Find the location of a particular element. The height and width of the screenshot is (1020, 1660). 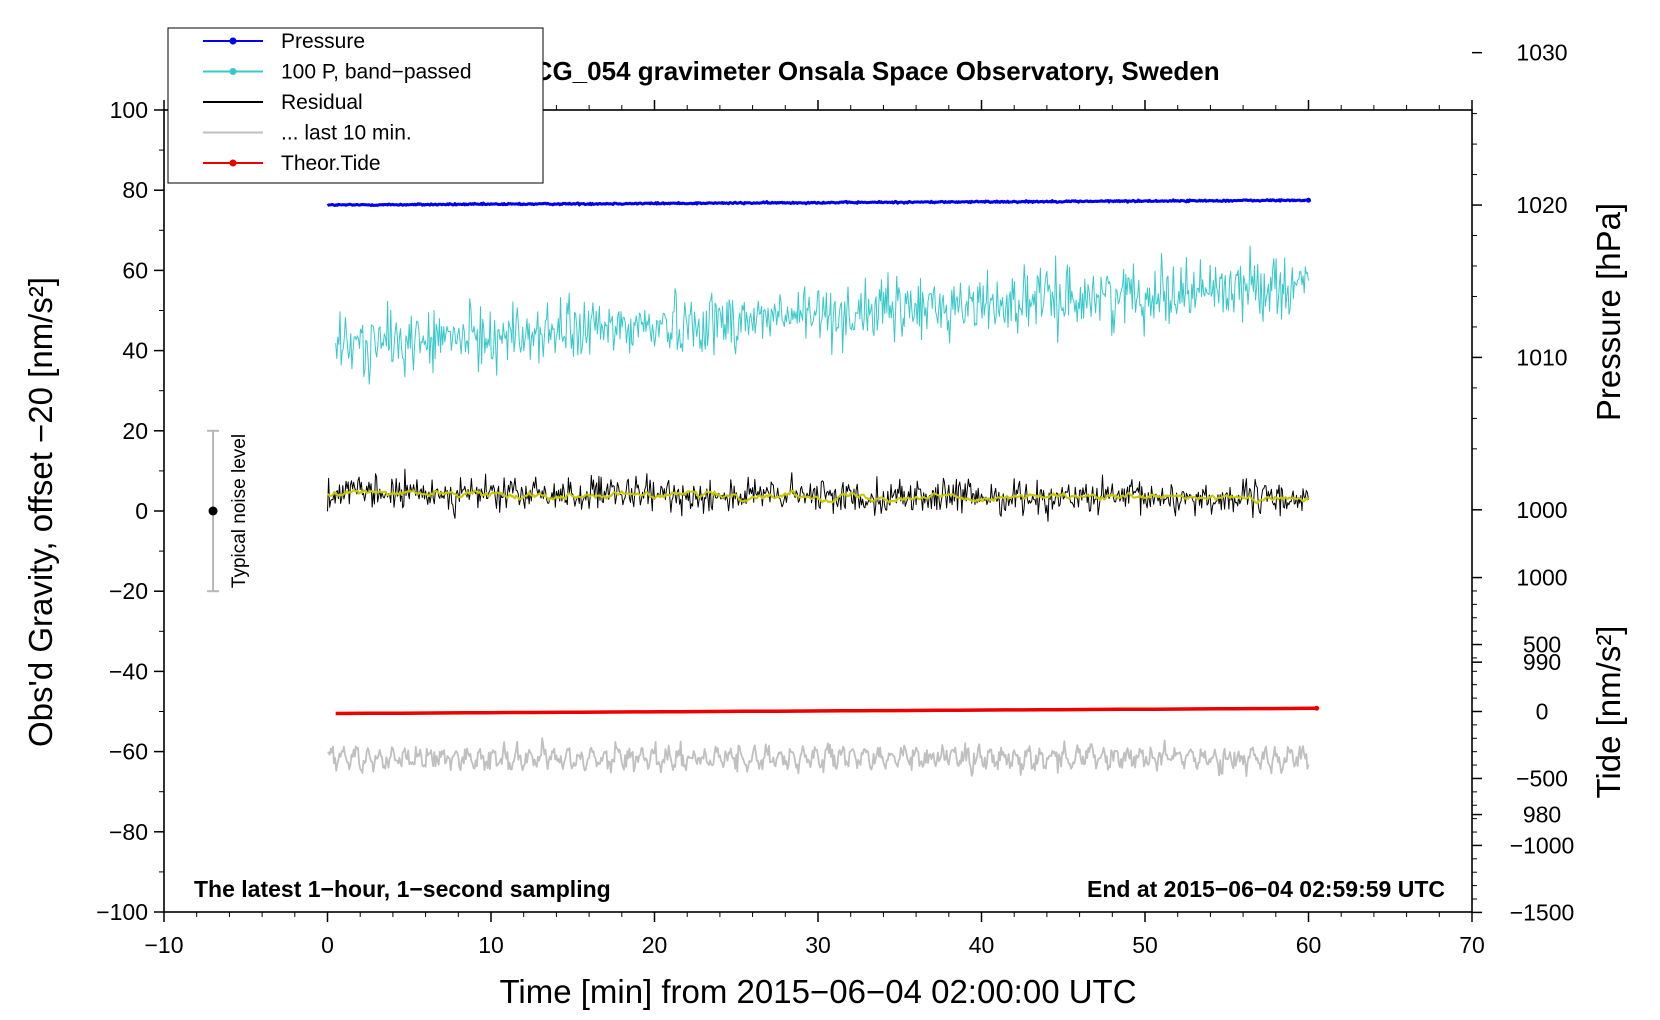

noise-level-bar: Typical noise level is located at coordinates (228, 511).